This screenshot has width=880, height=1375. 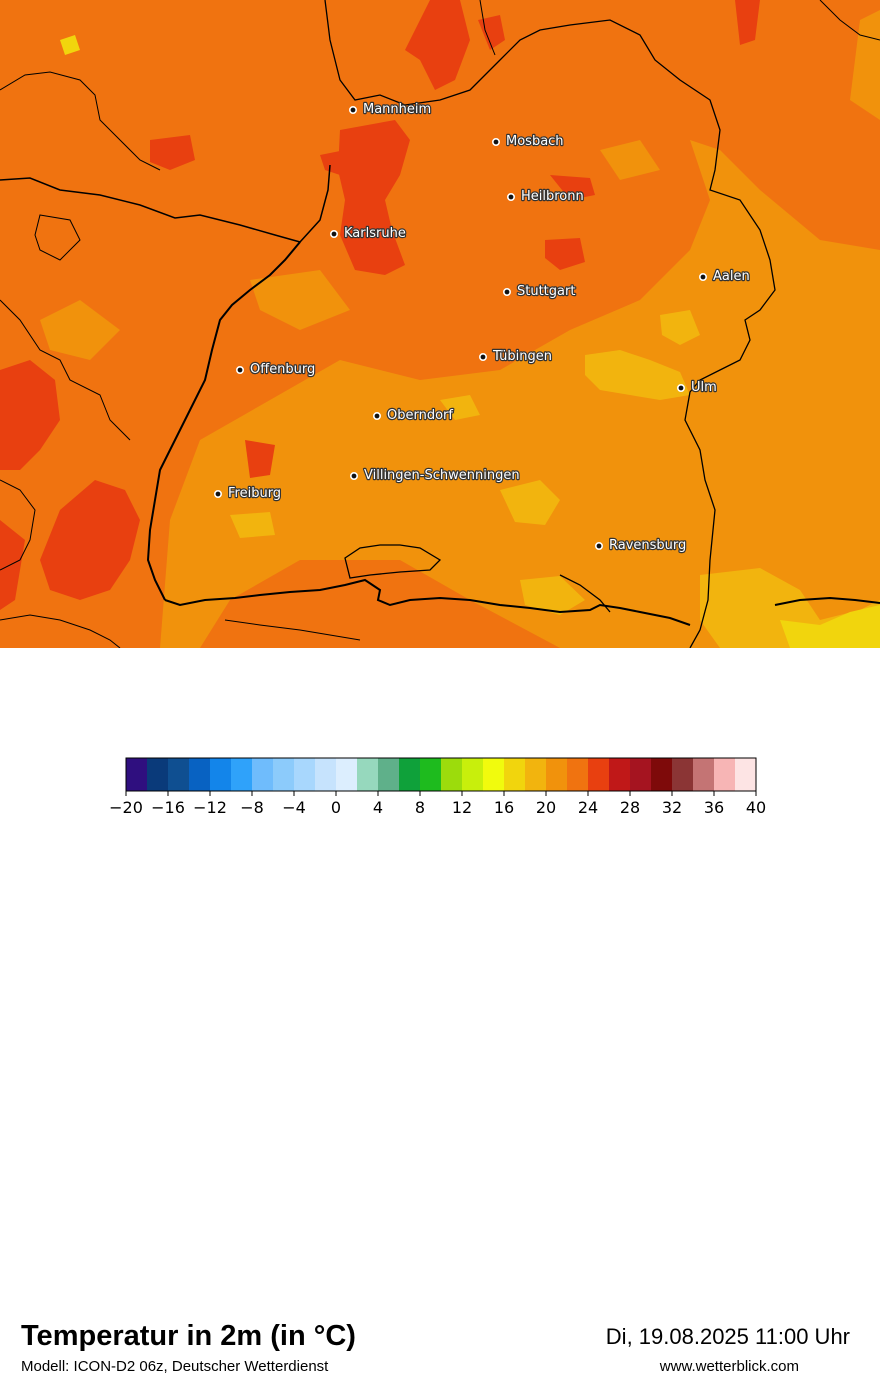 I want to click on colorbar-tick-label: −20, so click(x=126, y=807).